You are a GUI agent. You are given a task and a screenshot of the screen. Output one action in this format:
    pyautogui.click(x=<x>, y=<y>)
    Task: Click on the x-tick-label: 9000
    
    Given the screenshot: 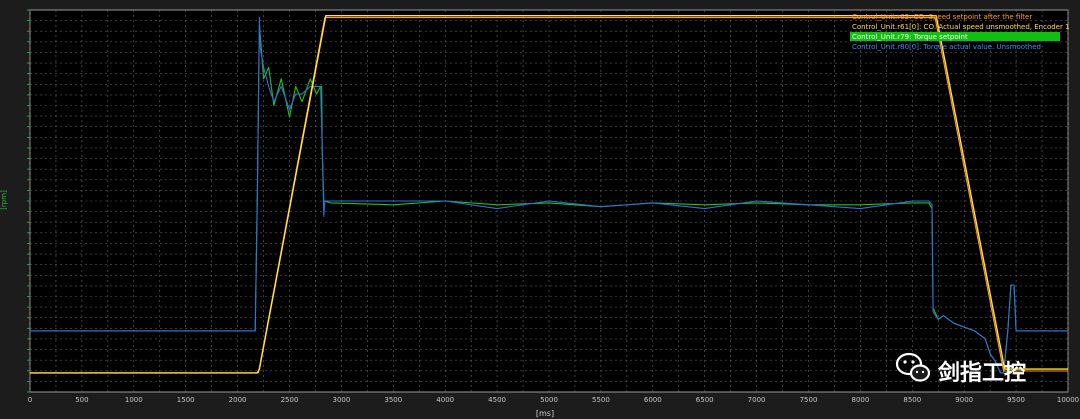 What is the action you would take?
    pyautogui.click(x=964, y=400)
    